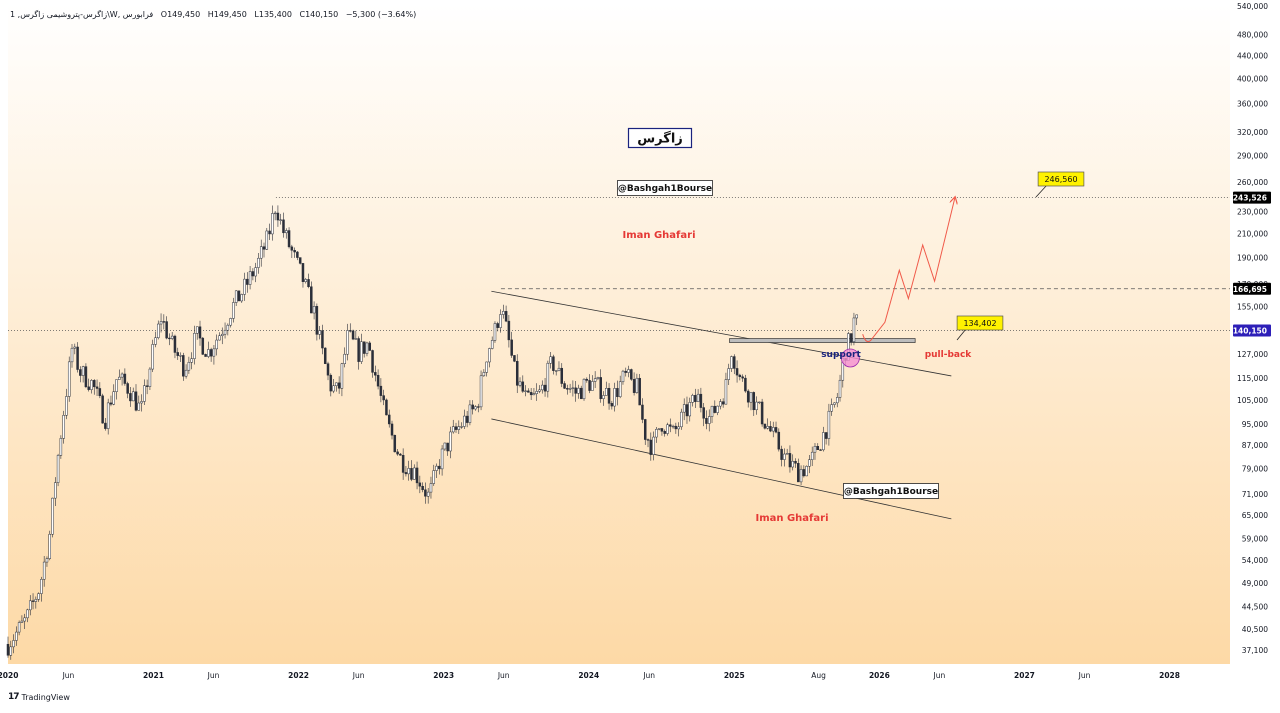 The width and height of the screenshot is (1280, 713). What do you see at coordinates (721, 333) in the screenshot?
I see `channel-upper-line` at bounding box center [721, 333].